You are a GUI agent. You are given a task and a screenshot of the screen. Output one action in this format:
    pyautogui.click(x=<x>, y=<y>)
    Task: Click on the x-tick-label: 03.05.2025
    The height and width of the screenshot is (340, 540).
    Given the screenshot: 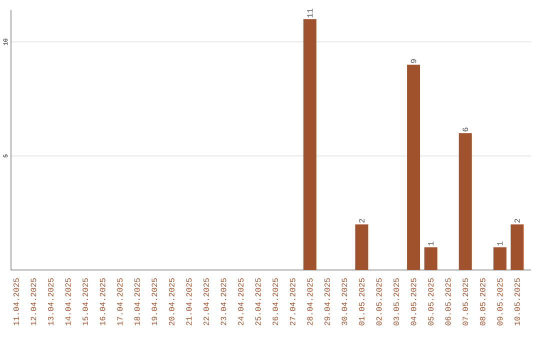 What is the action you would take?
    pyautogui.click(x=396, y=302)
    